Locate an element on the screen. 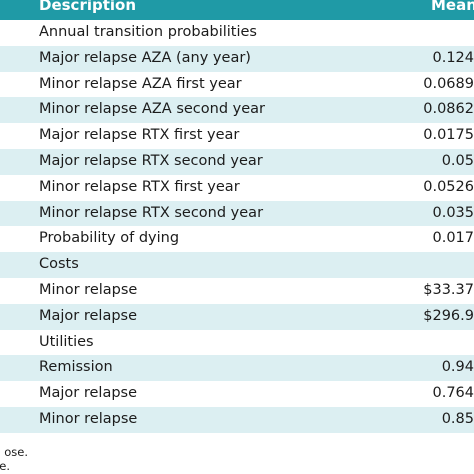  table-row: Major relapse 0.764 is located at coordinates (237, 394).